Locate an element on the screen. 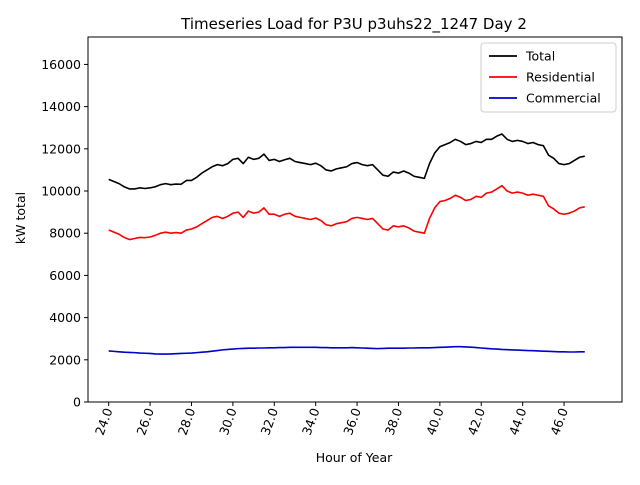 The width and height of the screenshot is (640, 485). series-line-commercial is located at coordinates (346, 350).